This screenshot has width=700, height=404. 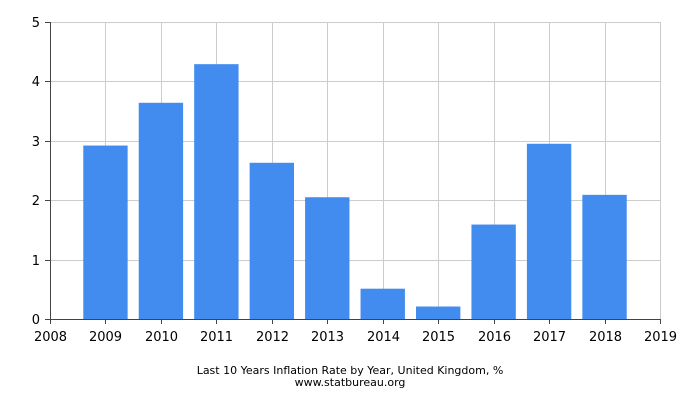 I want to click on bar-2014, so click(x=382, y=303).